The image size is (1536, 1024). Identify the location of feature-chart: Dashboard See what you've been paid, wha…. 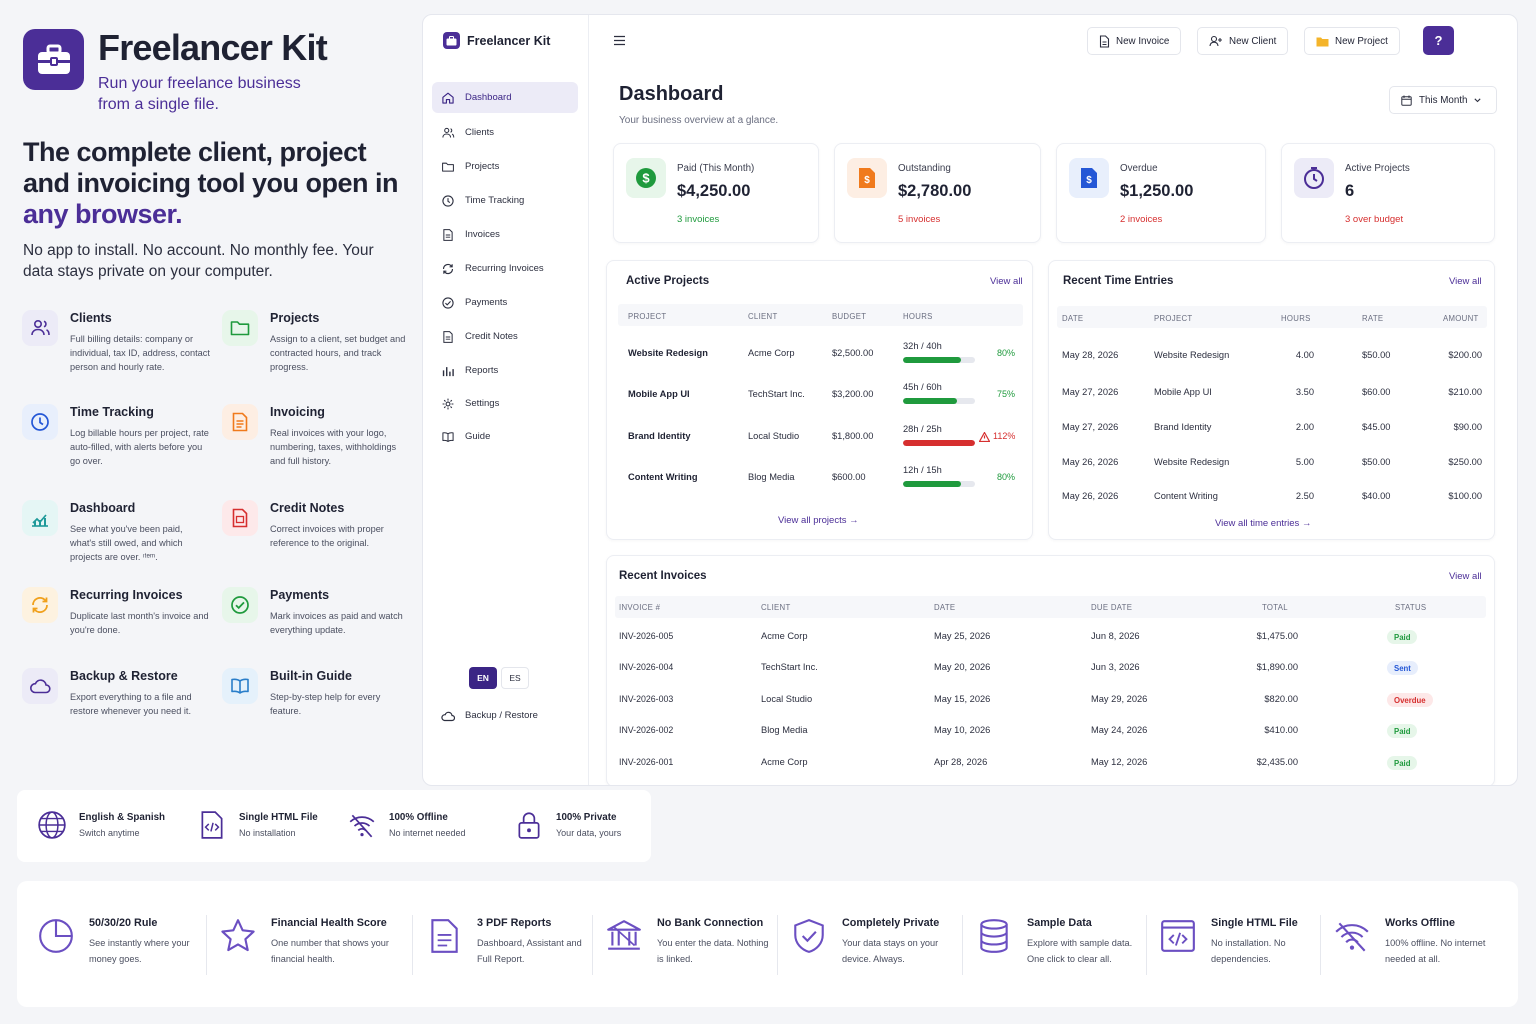
(116, 532).